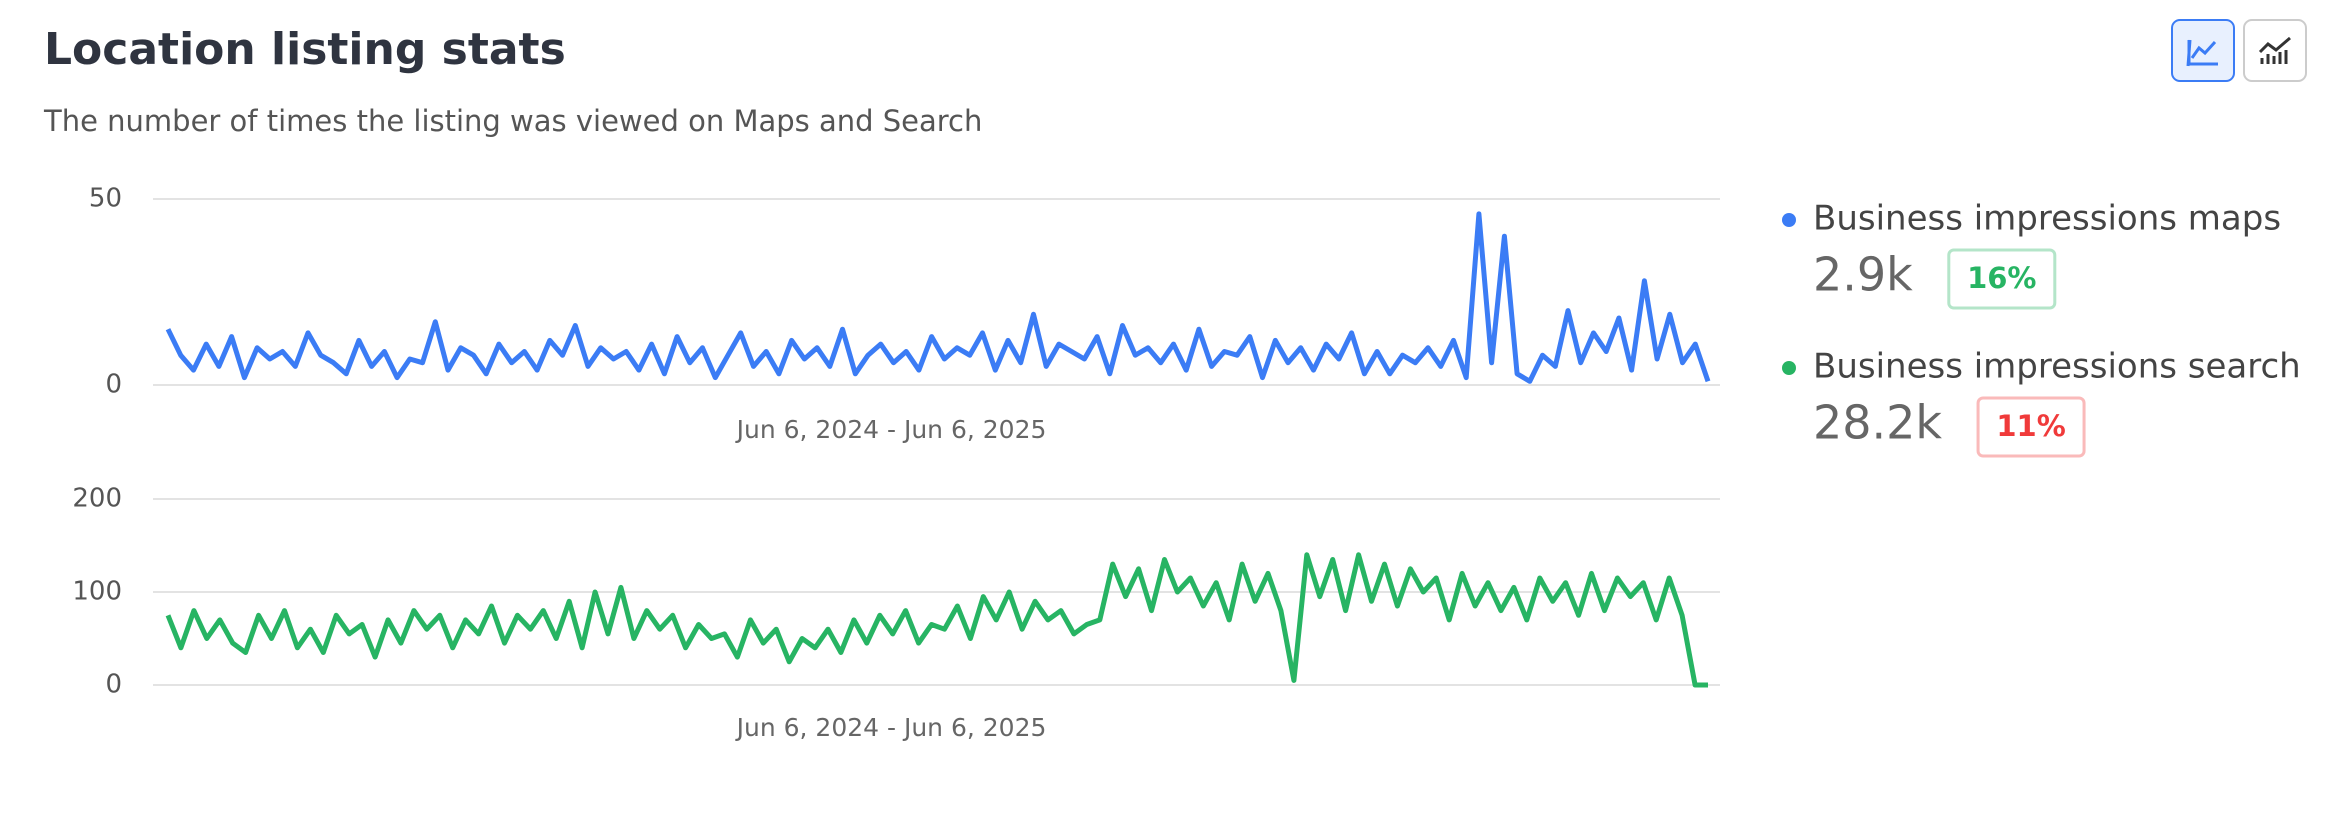  I want to click on total: 2.9k, so click(1863, 275).